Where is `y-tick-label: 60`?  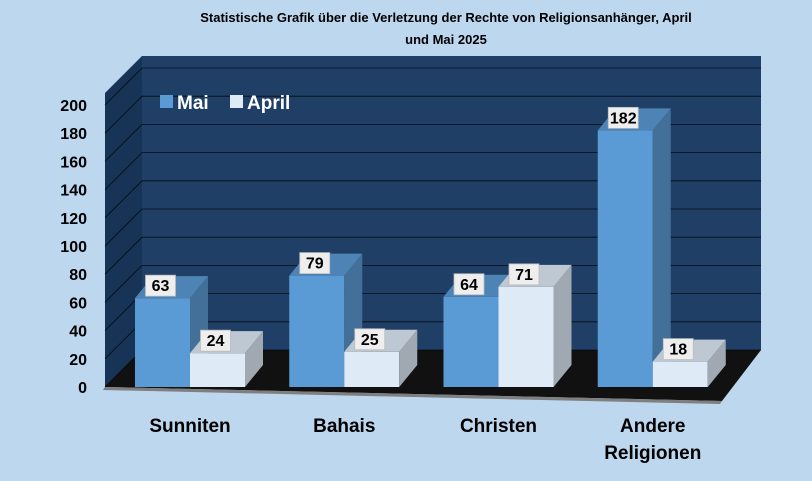
y-tick-label: 60 is located at coordinates (78, 303).